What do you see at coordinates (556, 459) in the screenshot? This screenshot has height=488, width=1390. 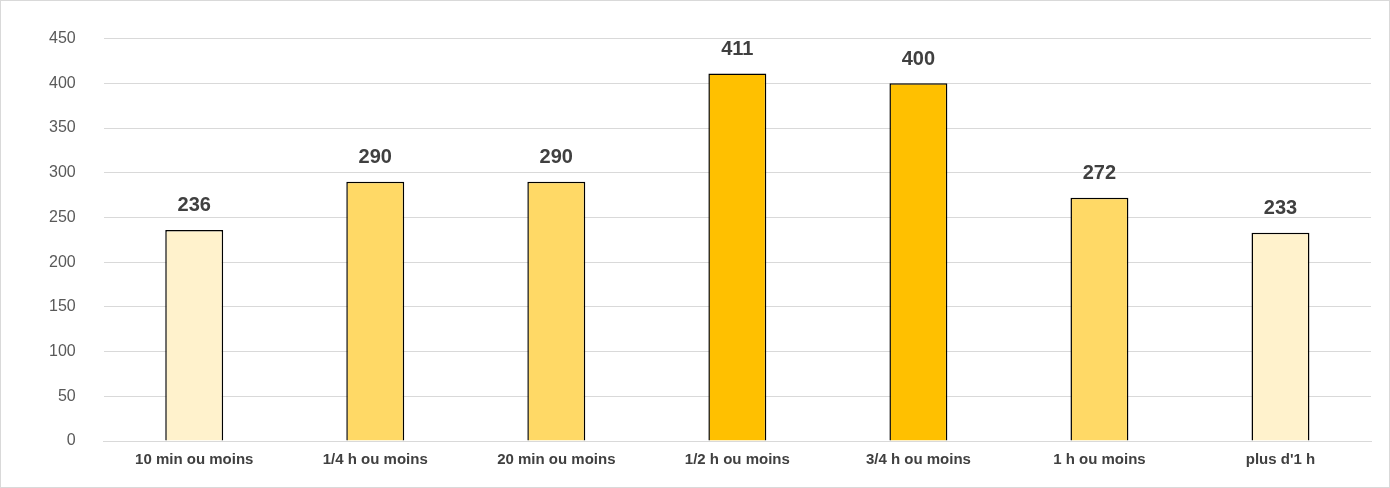 I see `x-tick-label: 20 min ou moins` at bounding box center [556, 459].